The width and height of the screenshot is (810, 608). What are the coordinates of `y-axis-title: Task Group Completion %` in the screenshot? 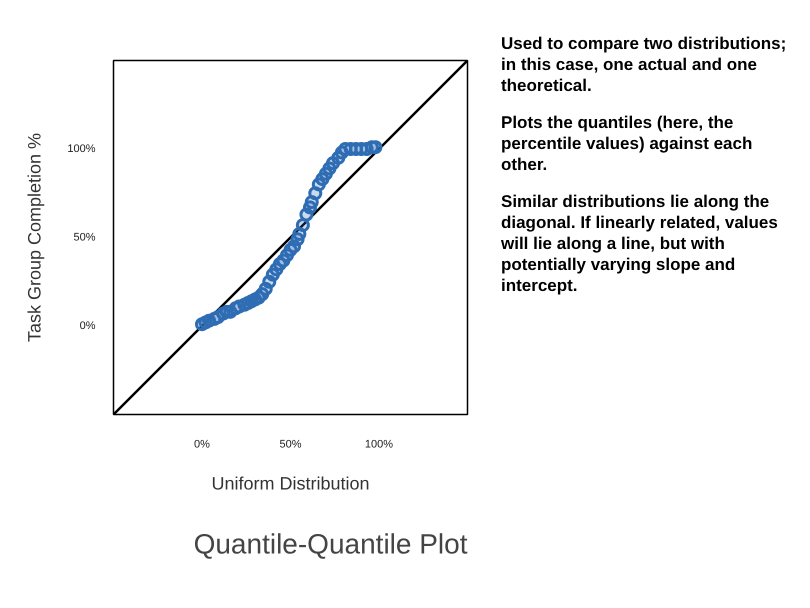 It's located at (34, 237).